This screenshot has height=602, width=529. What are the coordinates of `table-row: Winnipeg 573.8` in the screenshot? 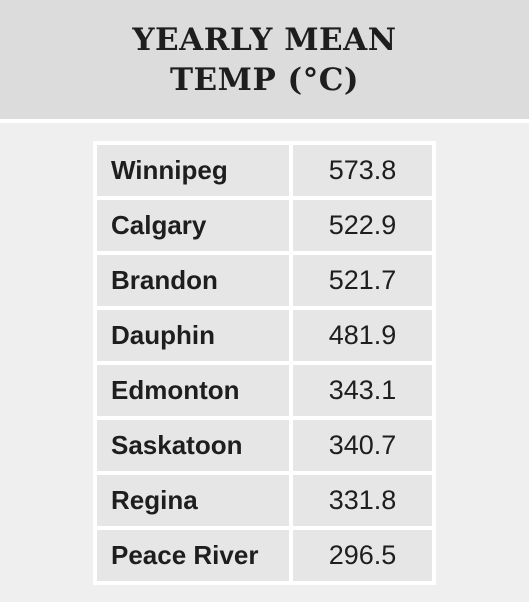 It's located at (264, 170).